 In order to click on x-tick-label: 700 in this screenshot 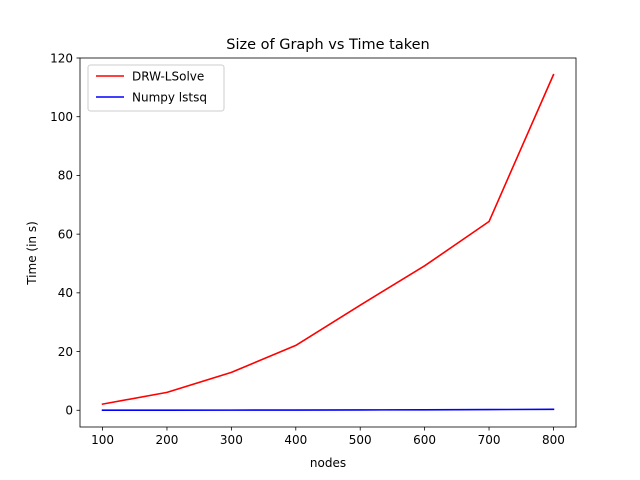, I will do `click(489, 440)`.